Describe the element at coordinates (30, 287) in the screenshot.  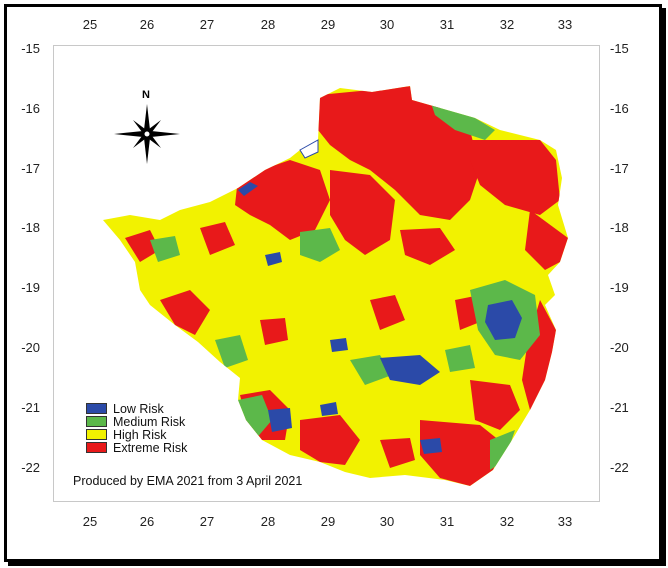
I see `y-tick-left: -19` at that location.